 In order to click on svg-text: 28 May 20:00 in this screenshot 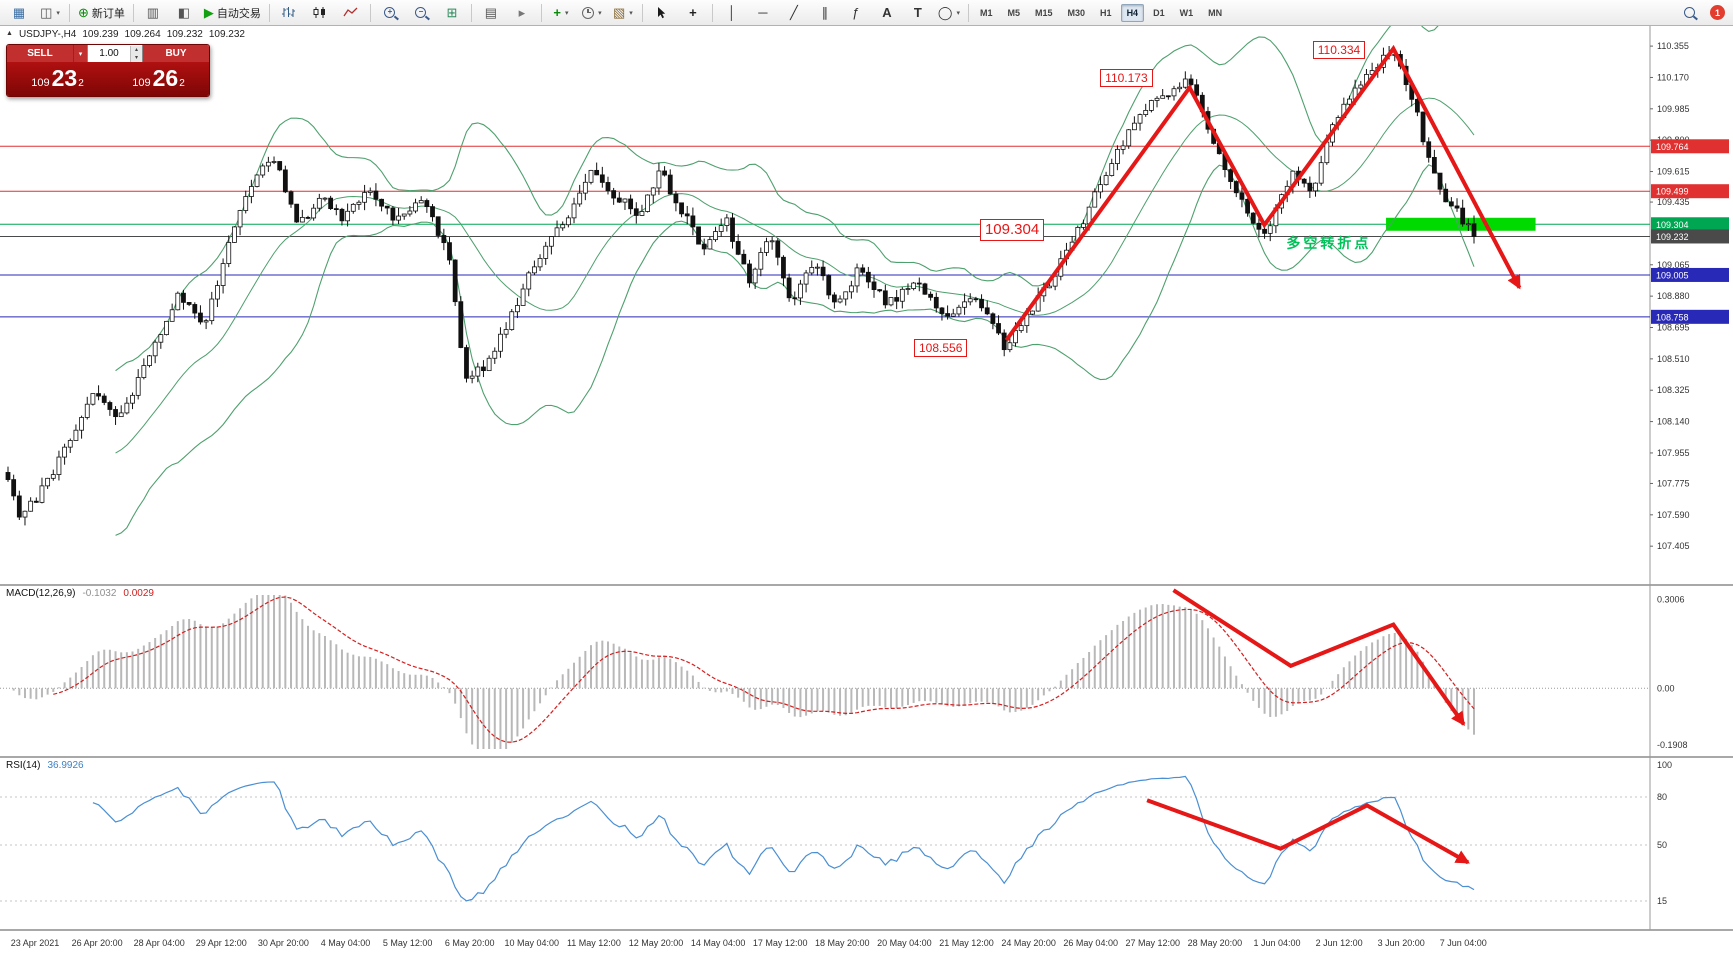, I will do `click(1215, 943)`.